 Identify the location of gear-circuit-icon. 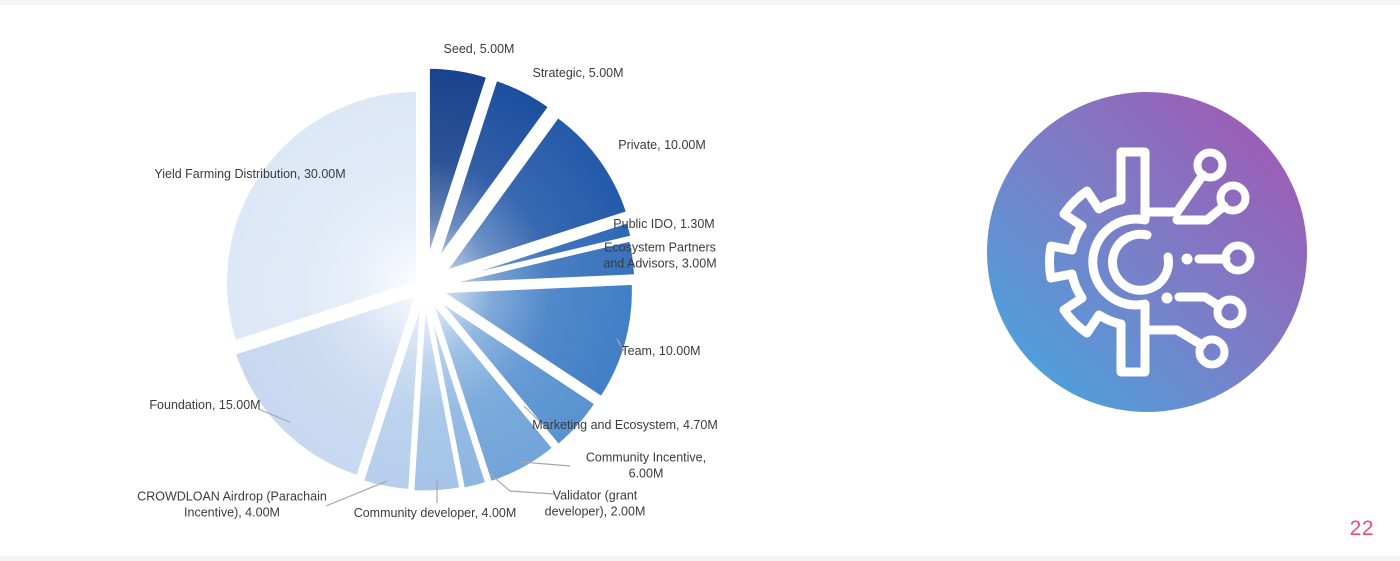
(1147, 252).